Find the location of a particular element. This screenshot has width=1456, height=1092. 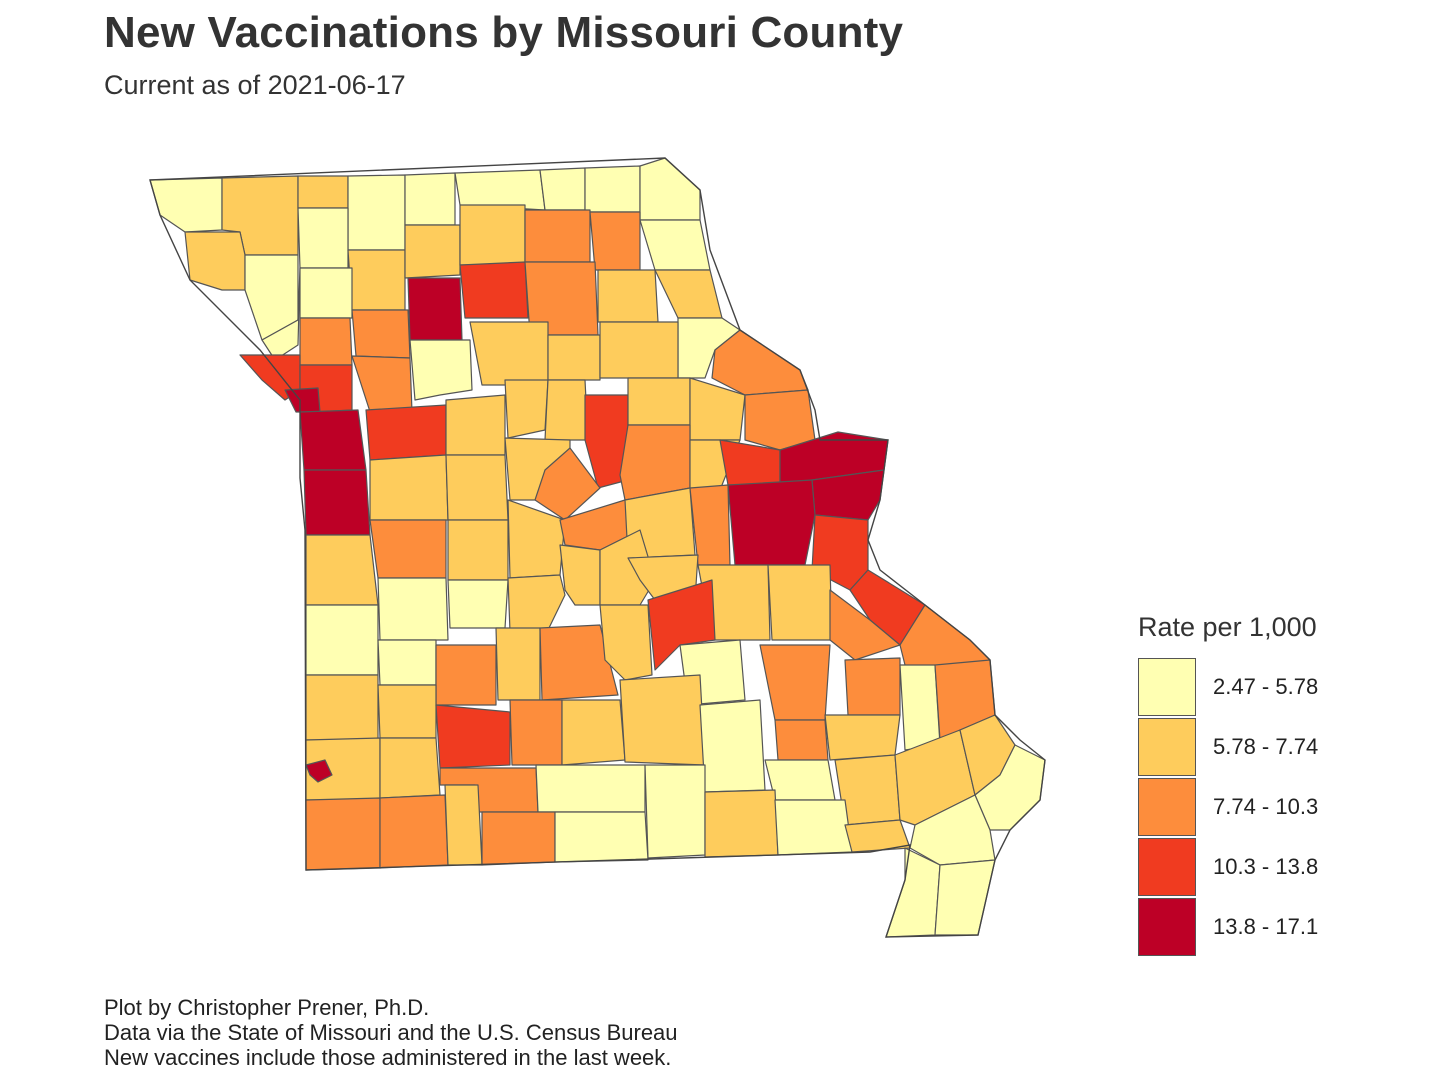

chart-title: New Vaccinations by Missouri County is located at coordinates (504, 32).